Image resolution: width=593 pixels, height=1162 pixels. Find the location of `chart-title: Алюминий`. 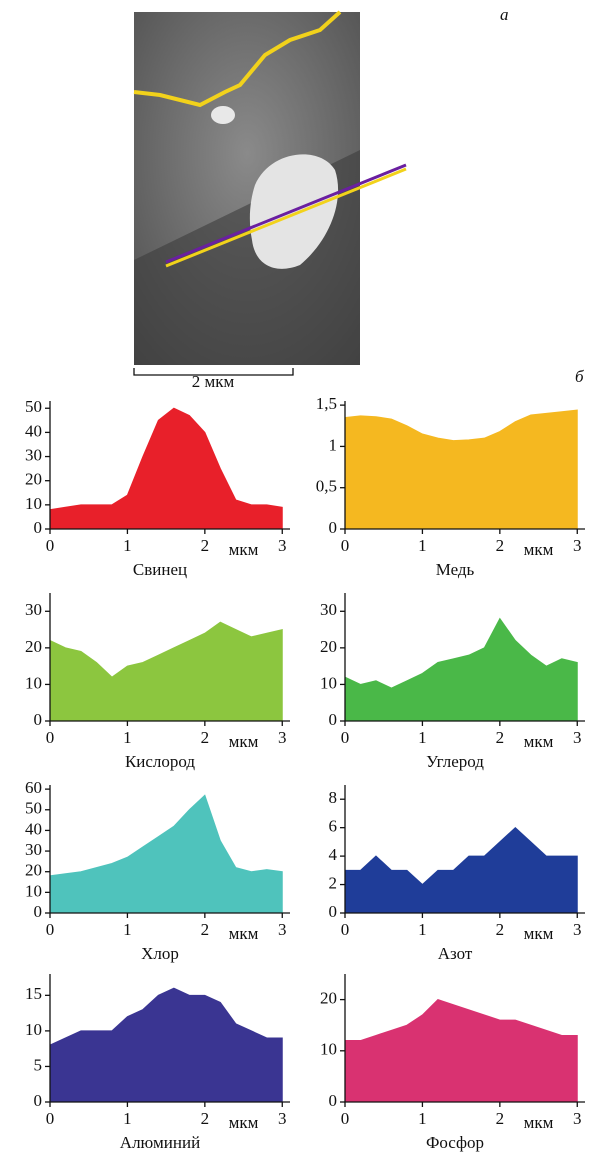

chart-title: Алюминий is located at coordinates (160, 1142).